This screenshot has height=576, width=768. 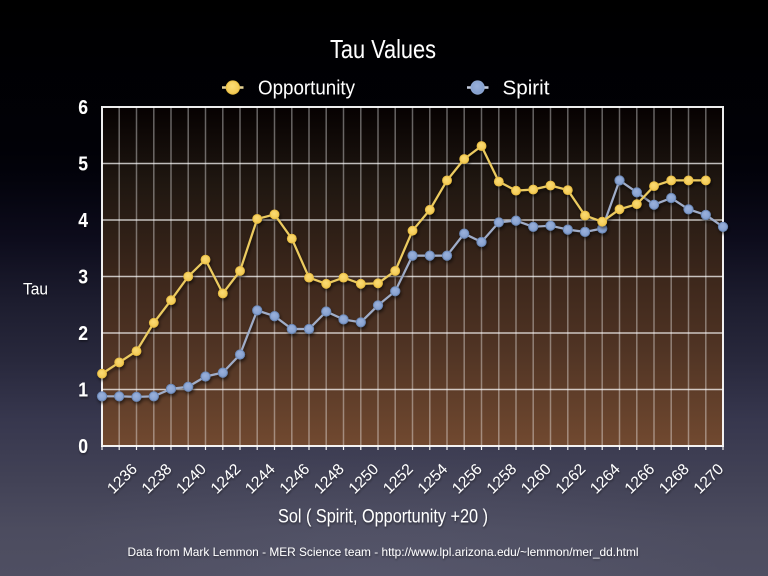 What do you see at coordinates (433, 478) in the screenshot?
I see `svg-text: 1254` at bounding box center [433, 478].